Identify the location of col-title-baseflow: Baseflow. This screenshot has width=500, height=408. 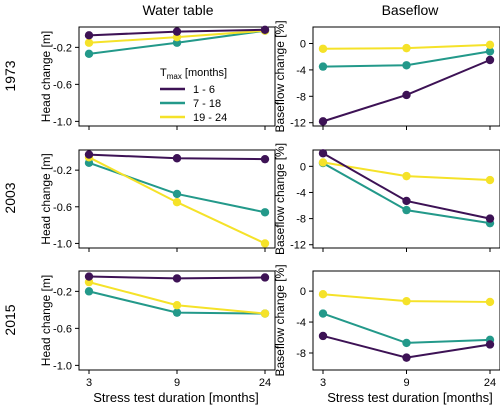
(411, 10).